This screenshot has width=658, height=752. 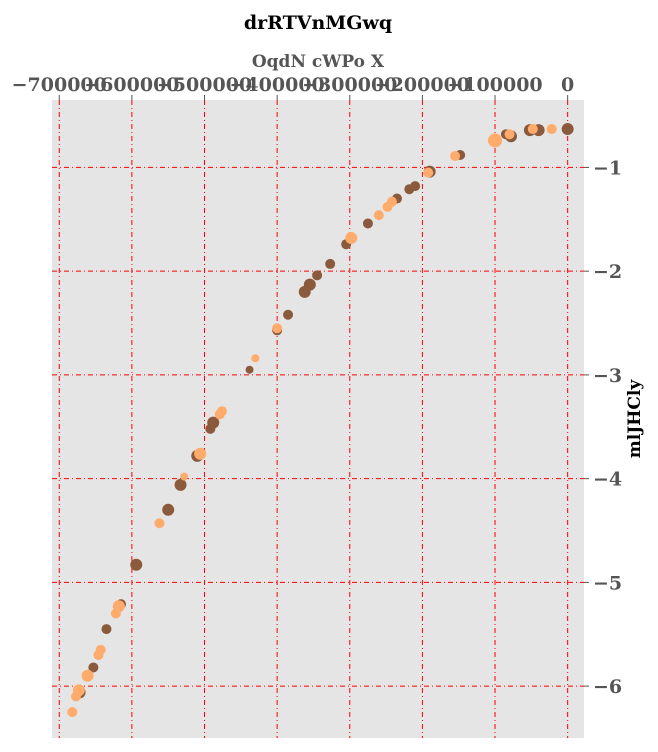 I want to click on y-tick-label: −3, so click(x=607, y=376).